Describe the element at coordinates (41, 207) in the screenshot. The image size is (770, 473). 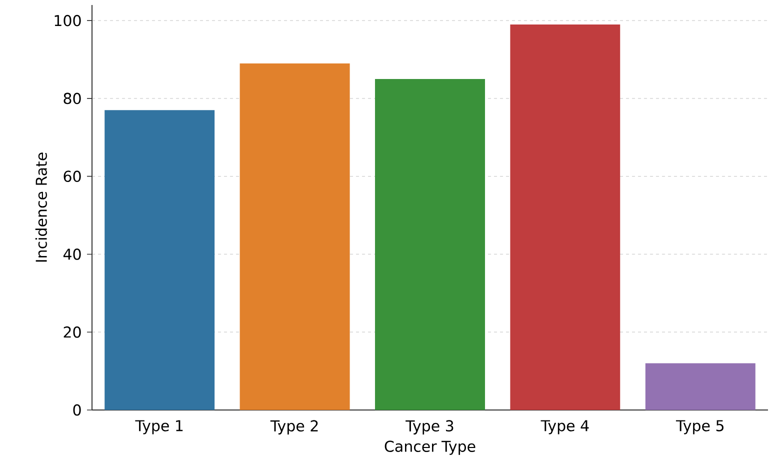
I see `y-axis-title: Incidence Rate` at that location.